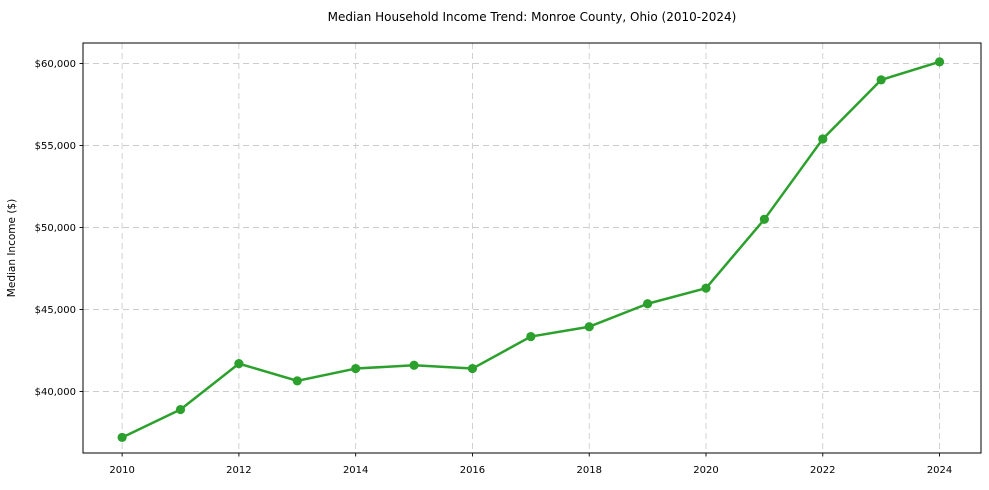 This screenshot has height=490, width=989. I want to click on y-tick-label: $40,000, so click(55, 392).